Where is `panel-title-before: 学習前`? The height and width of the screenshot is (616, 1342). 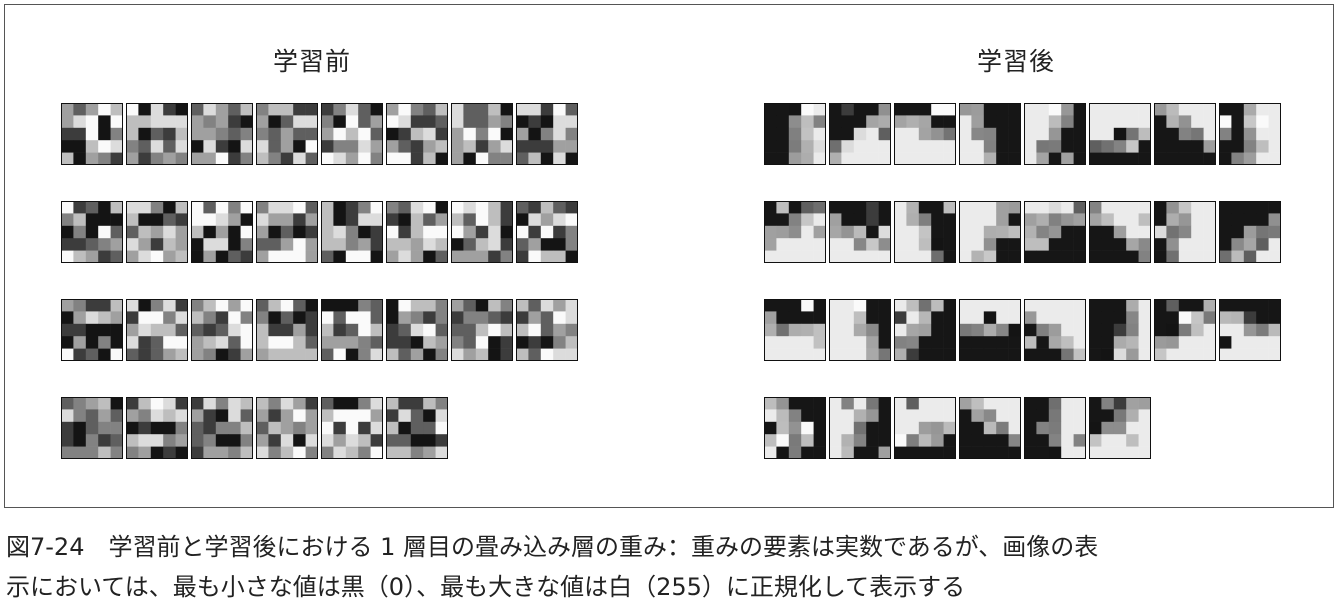
panel-title-before: 学習前 is located at coordinates (312, 61).